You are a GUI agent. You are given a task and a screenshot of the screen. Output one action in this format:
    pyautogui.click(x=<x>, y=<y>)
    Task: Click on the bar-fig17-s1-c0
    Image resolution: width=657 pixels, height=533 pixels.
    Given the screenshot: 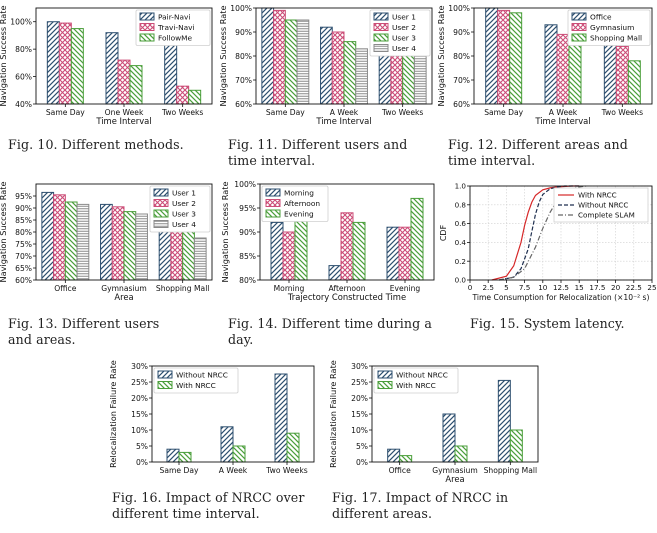 What is the action you would take?
    pyautogui.click(x=406, y=459)
    